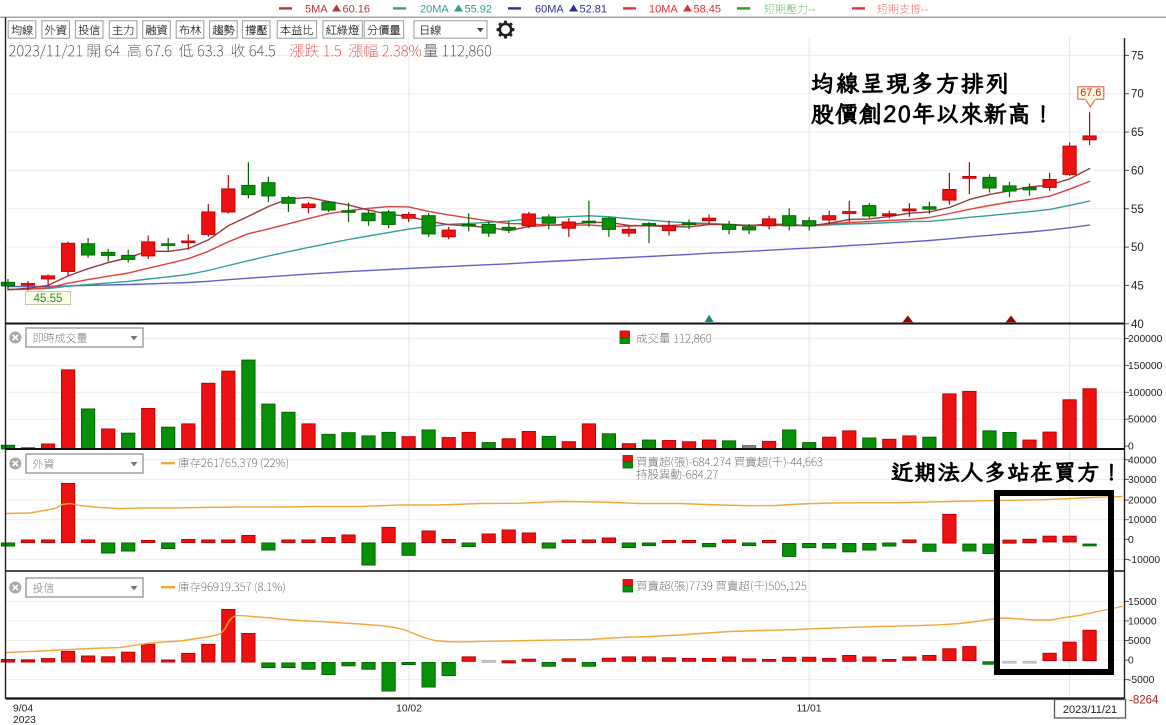  Describe the element at coordinates (434, 10) in the screenshot. I see `svg-text: 20MA` at that location.